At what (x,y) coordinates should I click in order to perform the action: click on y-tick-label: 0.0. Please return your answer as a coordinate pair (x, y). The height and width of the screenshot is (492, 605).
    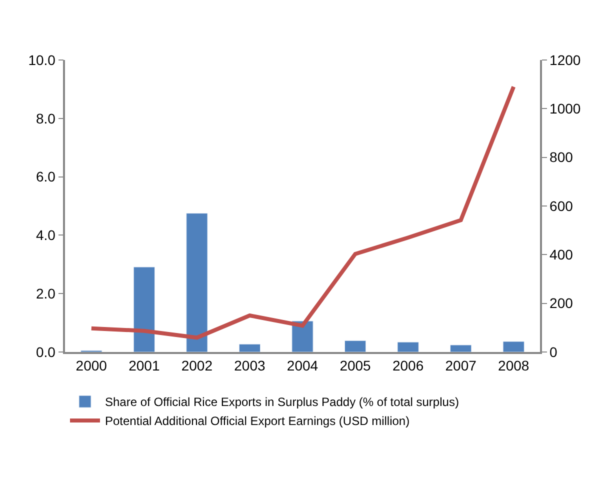
    Looking at the image, I should click on (46, 352).